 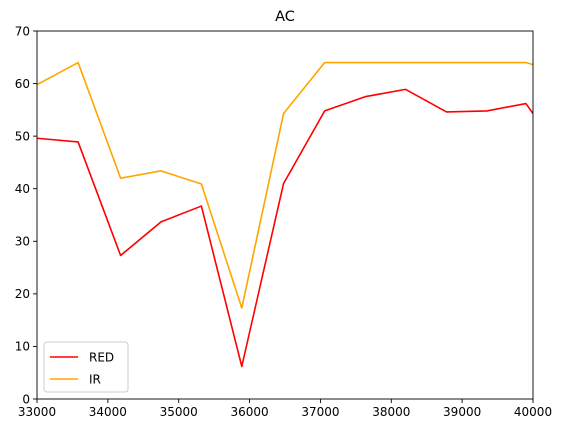 What do you see at coordinates (22, 31) in the screenshot?
I see `y-tick-label: 70` at bounding box center [22, 31].